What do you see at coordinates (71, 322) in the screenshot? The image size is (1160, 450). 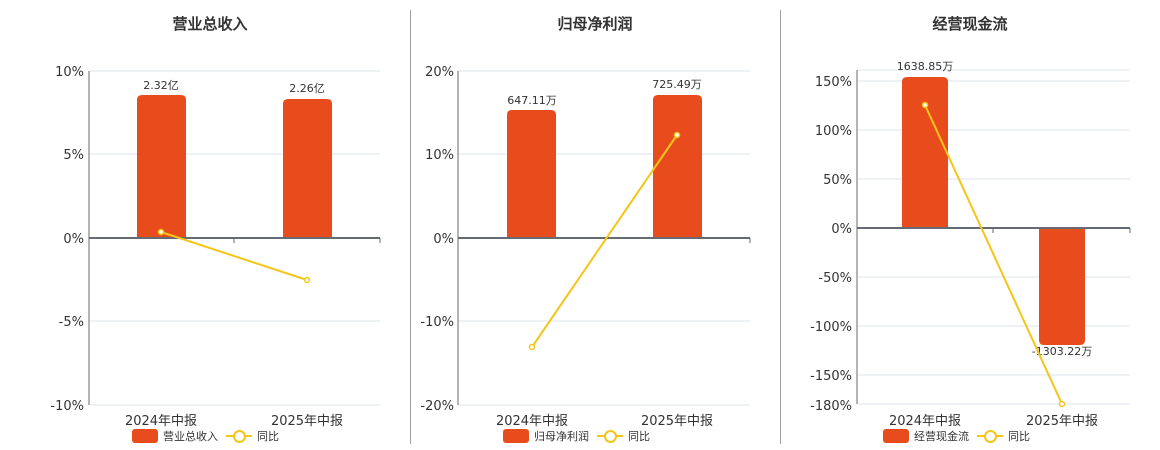 I see `y-tick: -5%` at bounding box center [71, 322].